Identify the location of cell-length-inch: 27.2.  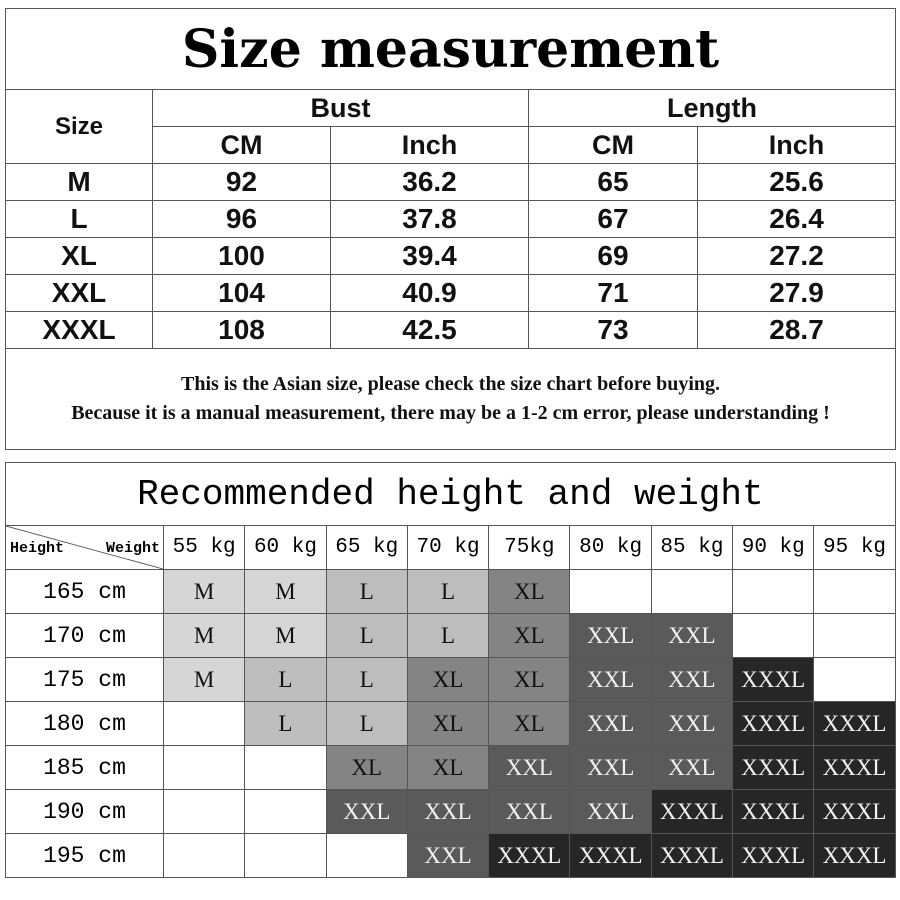
(796, 256).